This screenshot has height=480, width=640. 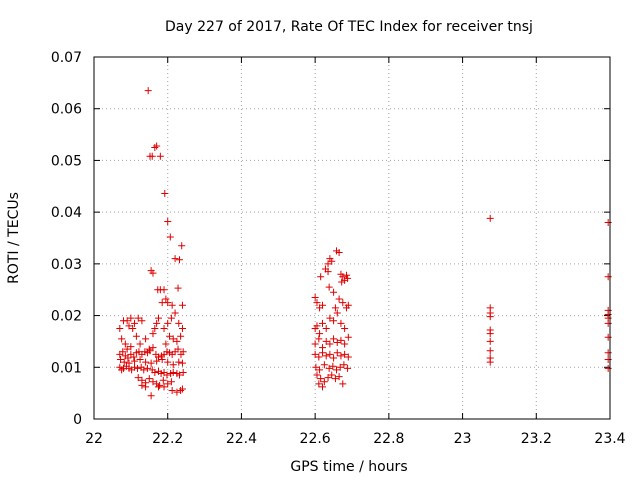 What do you see at coordinates (536, 439) in the screenshot?
I see `x-tick-label: 23.2` at bounding box center [536, 439].